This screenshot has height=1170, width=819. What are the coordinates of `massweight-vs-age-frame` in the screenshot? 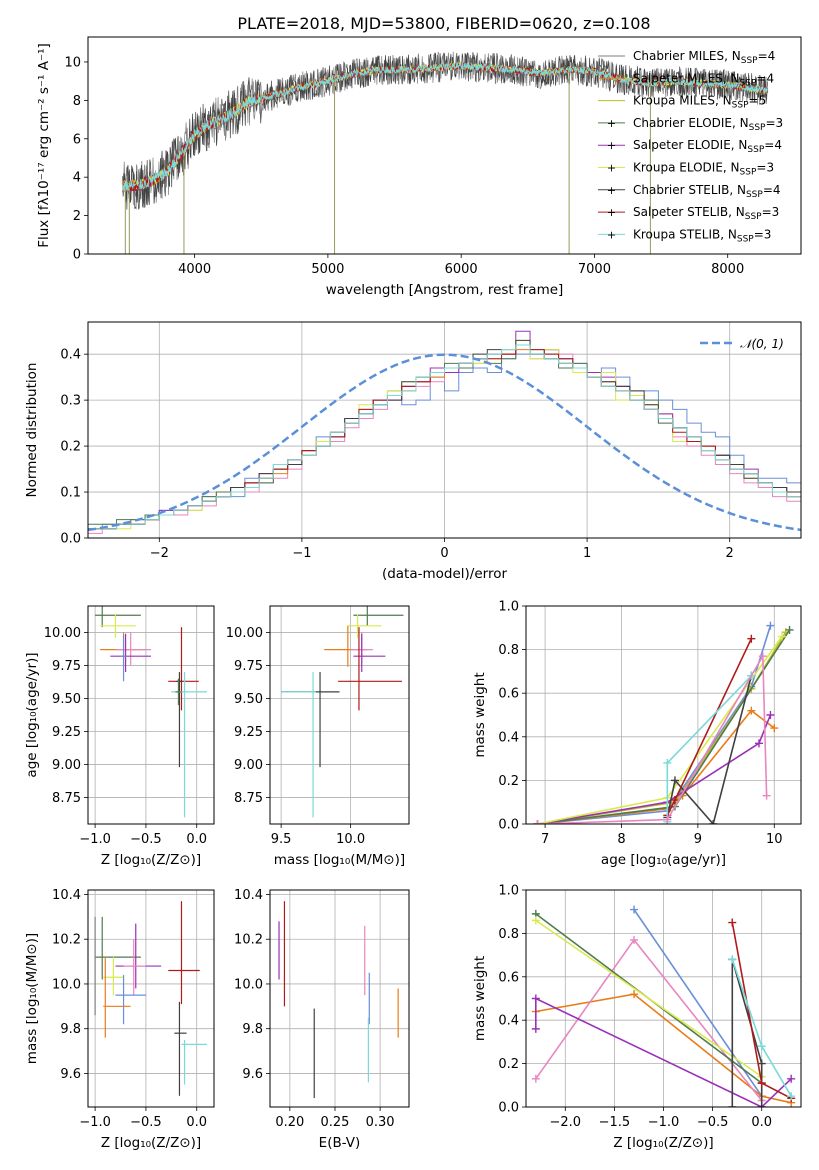 It's located at (663, 715).